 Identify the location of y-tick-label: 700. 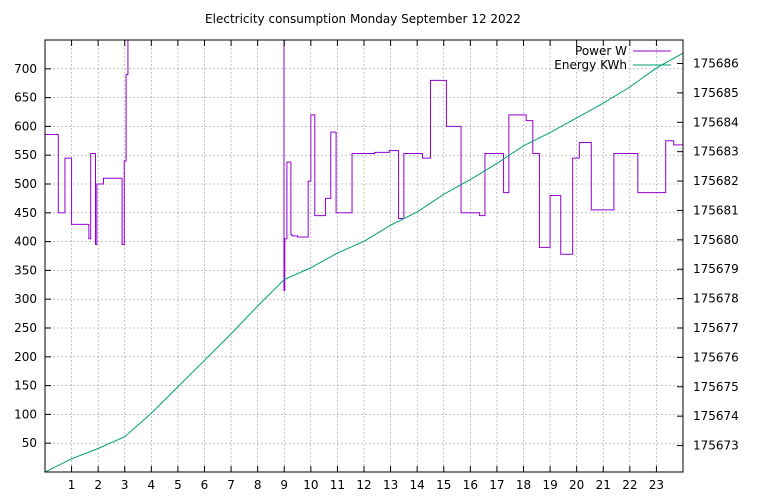
(25, 69).